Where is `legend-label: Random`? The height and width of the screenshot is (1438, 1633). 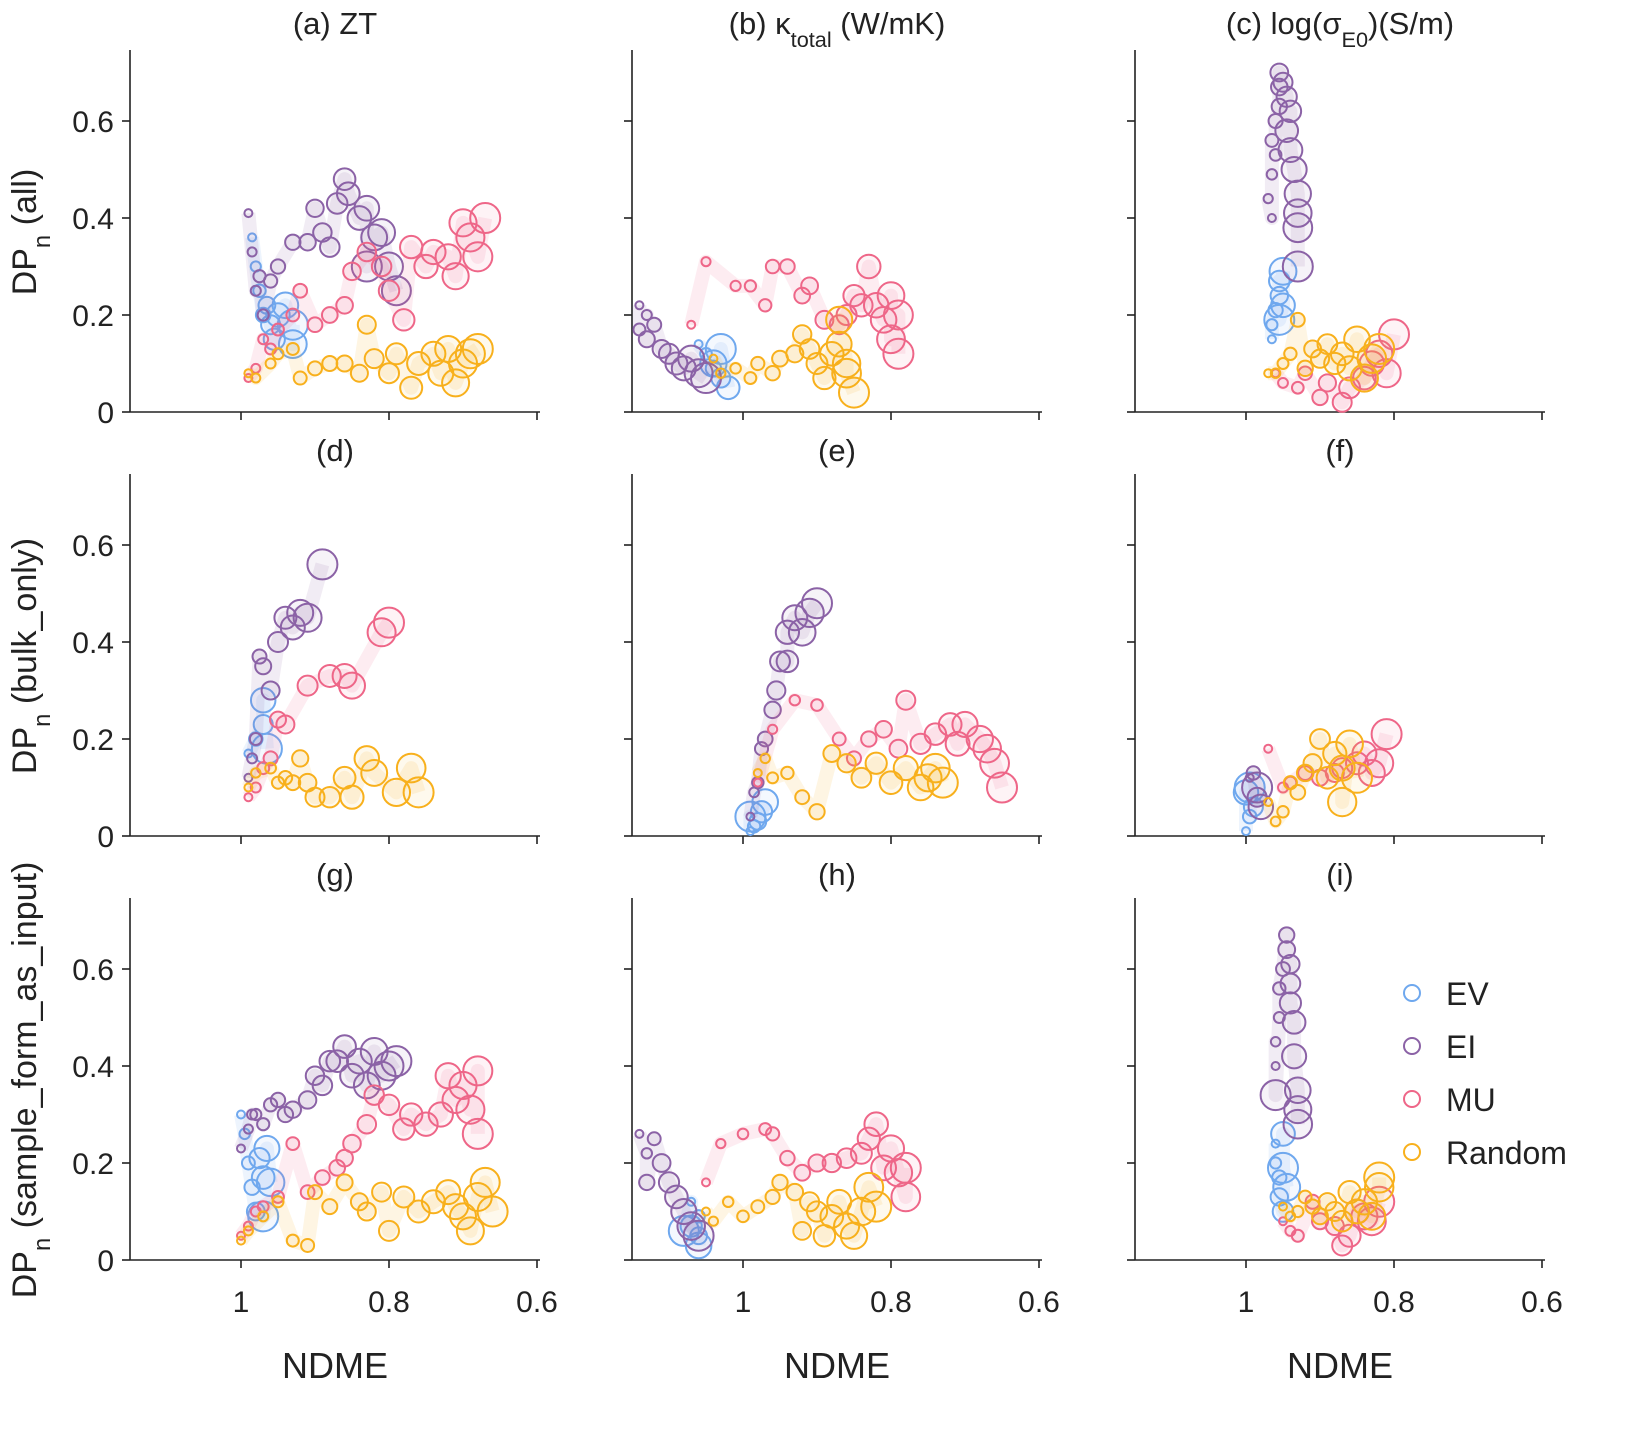 legend-label: Random is located at coordinates (1506, 1153).